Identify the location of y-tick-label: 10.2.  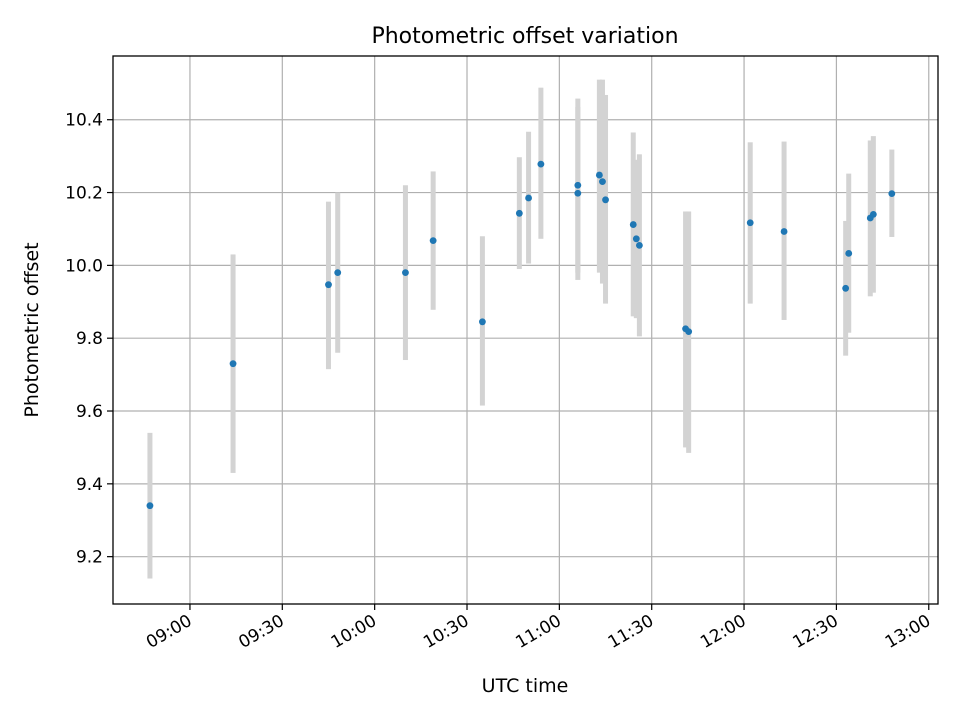
(84, 194).